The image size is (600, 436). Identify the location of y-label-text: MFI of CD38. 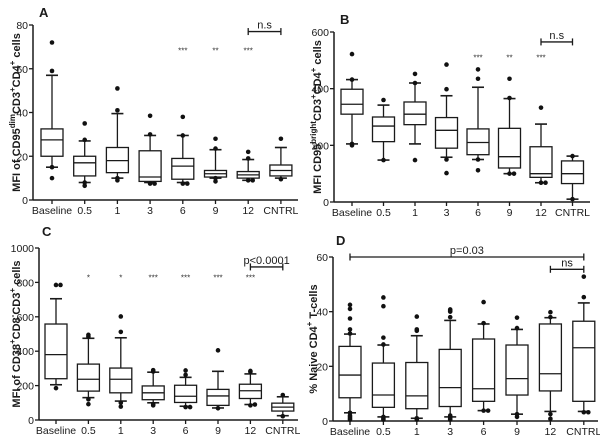
(17, 376).